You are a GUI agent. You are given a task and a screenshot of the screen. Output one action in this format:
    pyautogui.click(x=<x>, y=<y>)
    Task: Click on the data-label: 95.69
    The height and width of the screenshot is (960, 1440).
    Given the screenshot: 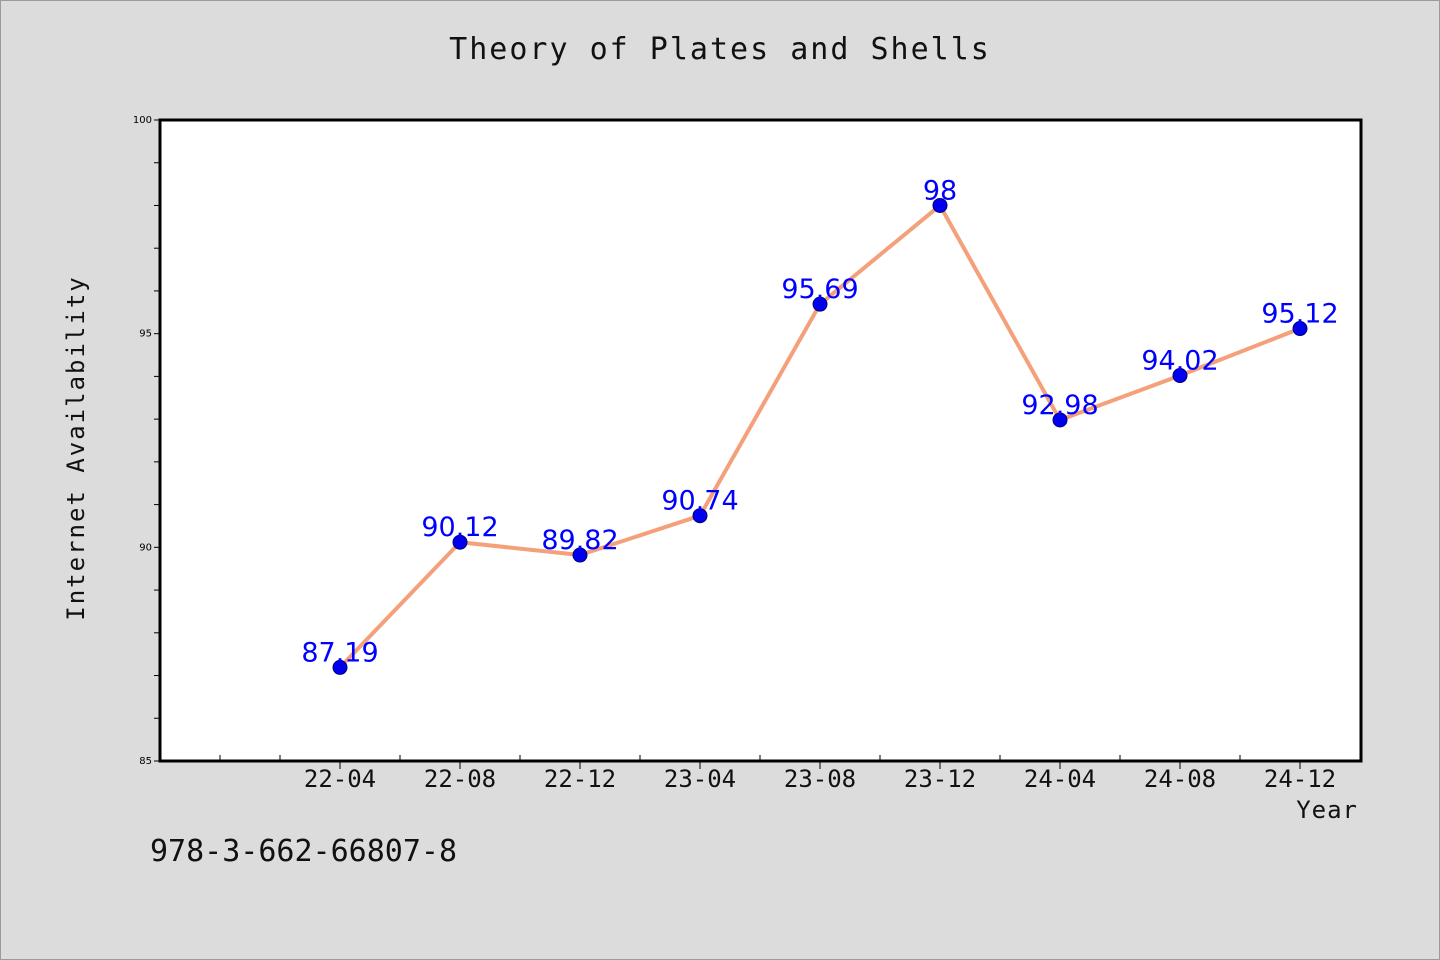 What is the action you would take?
    pyautogui.click(x=819, y=289)
    